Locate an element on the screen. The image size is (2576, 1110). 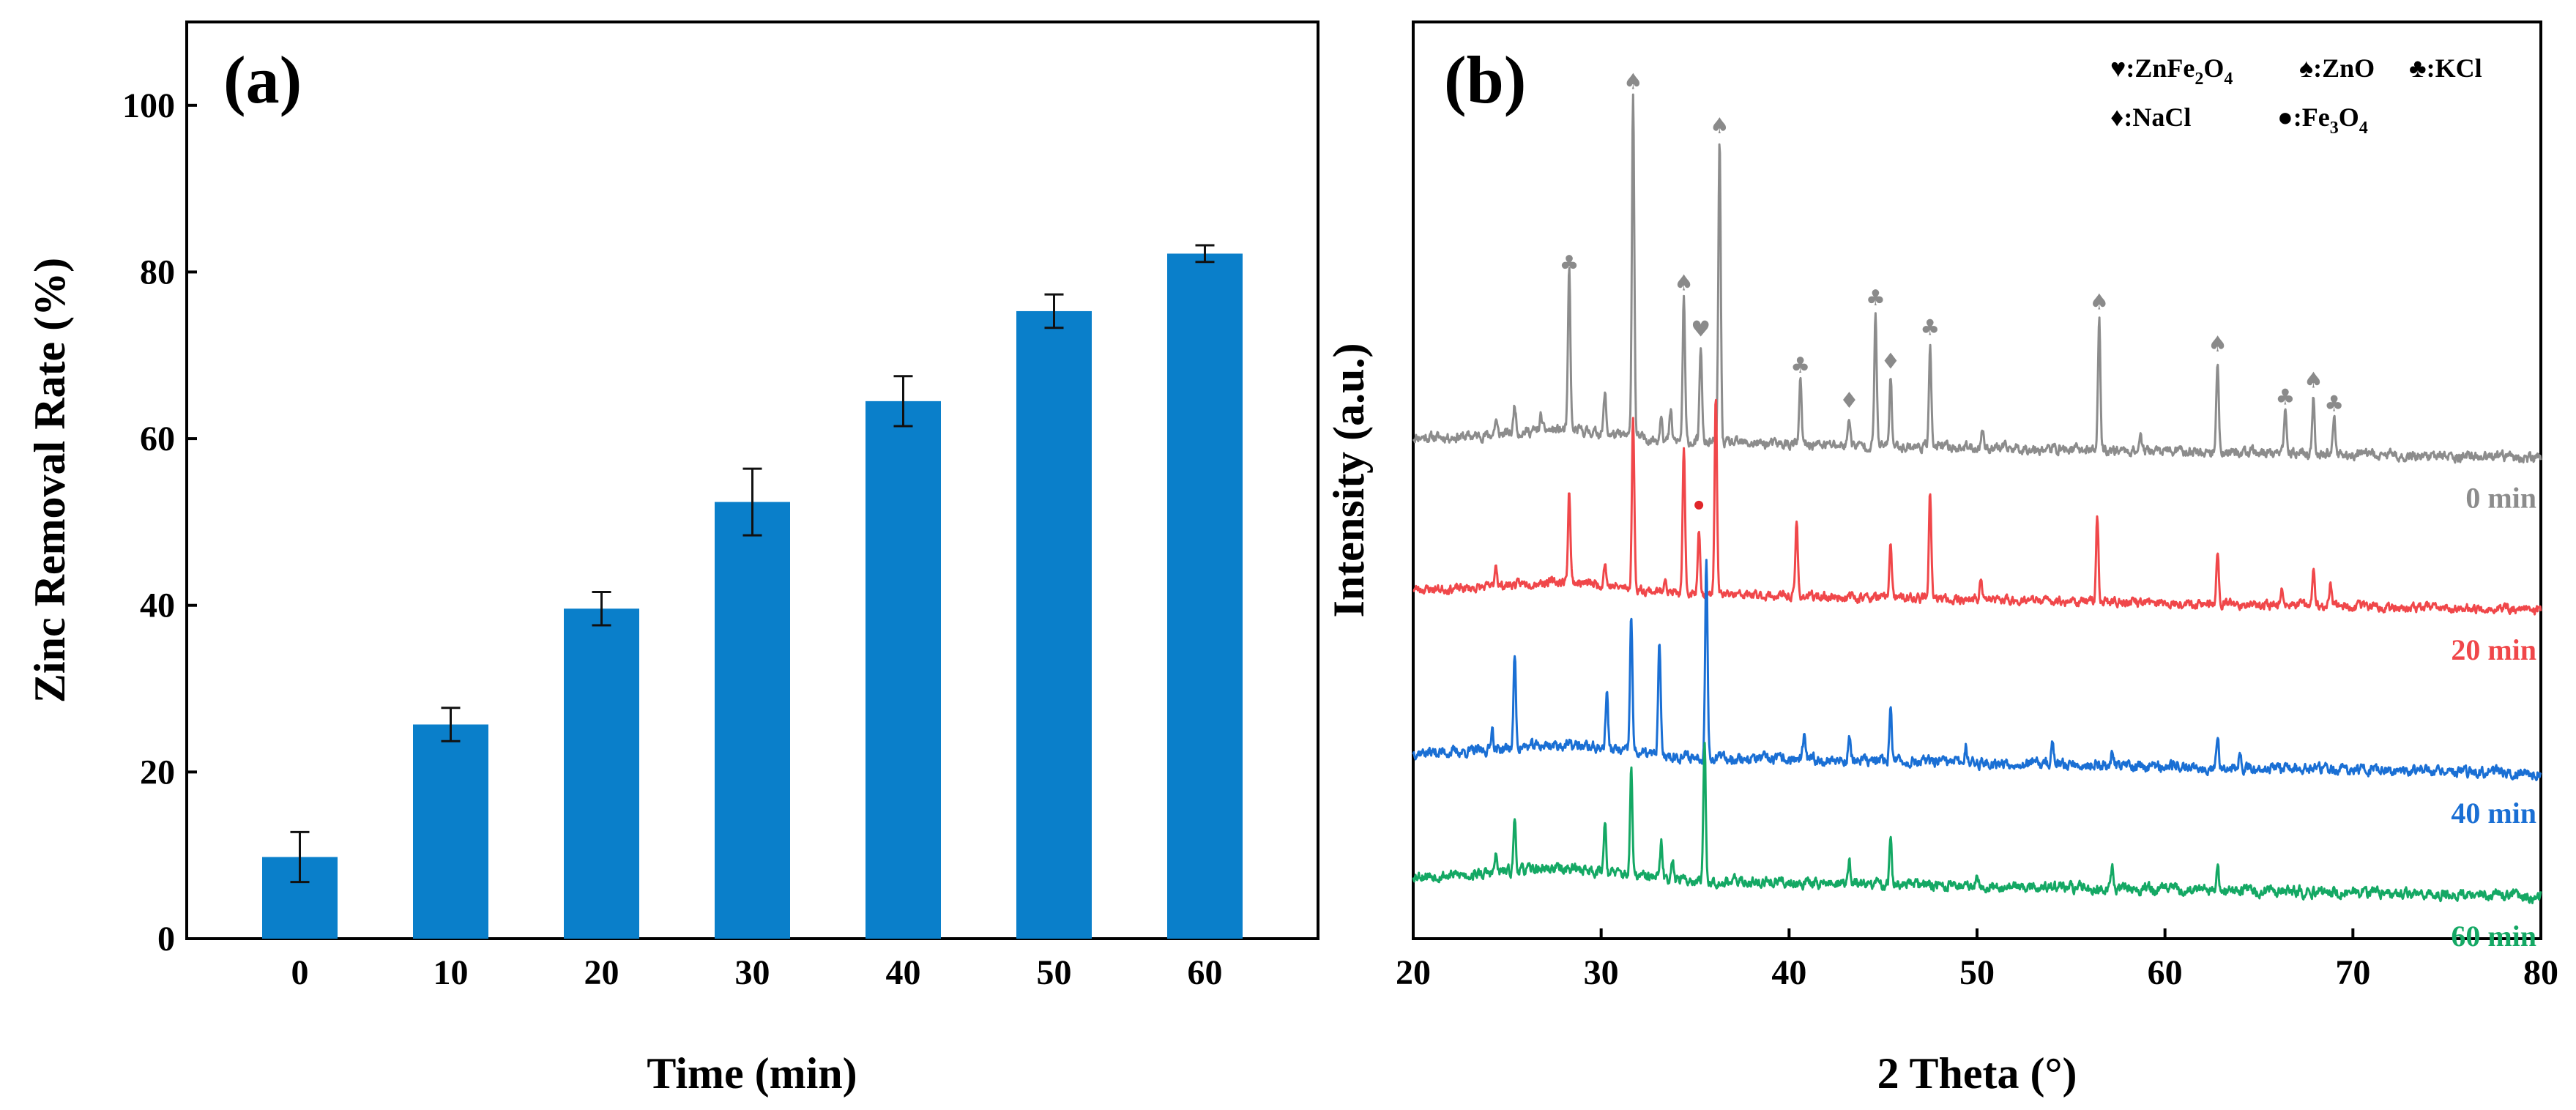
legend-entry: ♠:ZnO is located at coordinates (2337, 68).